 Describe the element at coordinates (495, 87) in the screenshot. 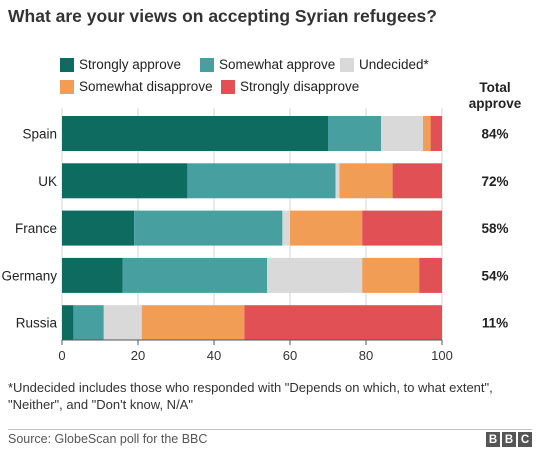

I see `total-approve-header-line1: Total` at that location.